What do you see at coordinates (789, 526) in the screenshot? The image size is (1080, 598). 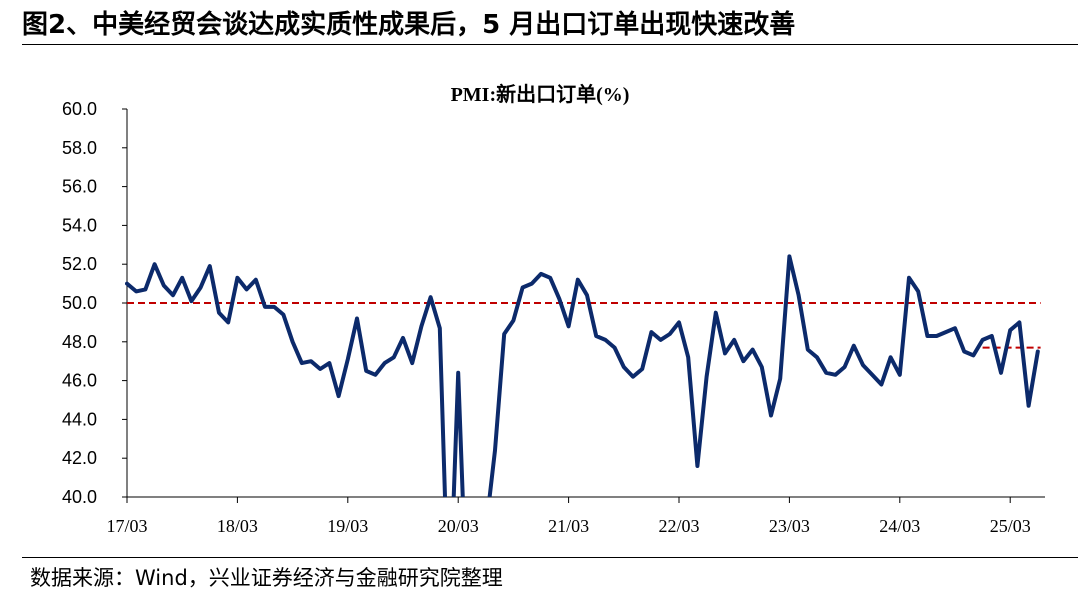 I see `x-tick-label: 23/03` at bounding box center [789, 526].